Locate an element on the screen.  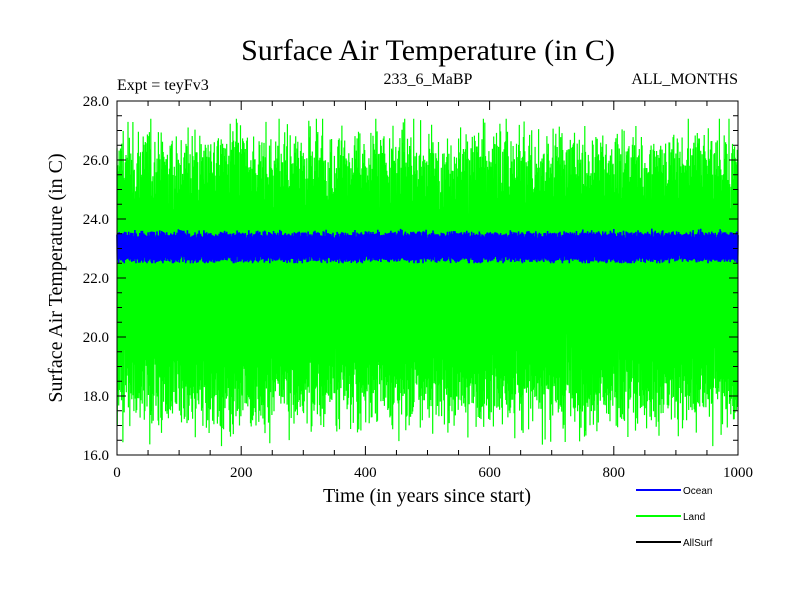
y-tick-label: 22.0 is located at coordinates (96, 279).